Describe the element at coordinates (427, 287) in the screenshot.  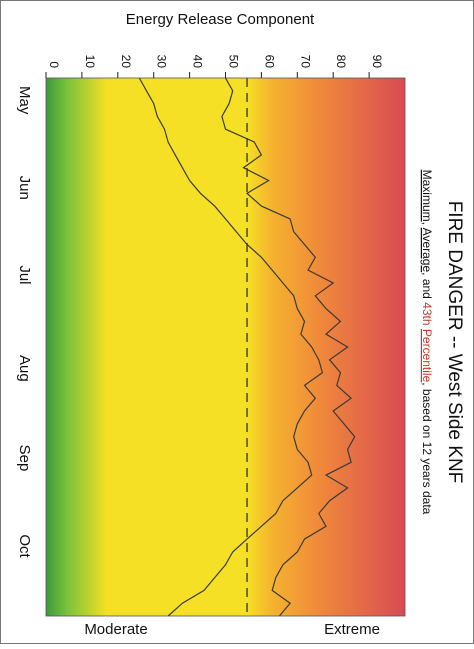
I see `subtitle-sep2: , and` at that location.